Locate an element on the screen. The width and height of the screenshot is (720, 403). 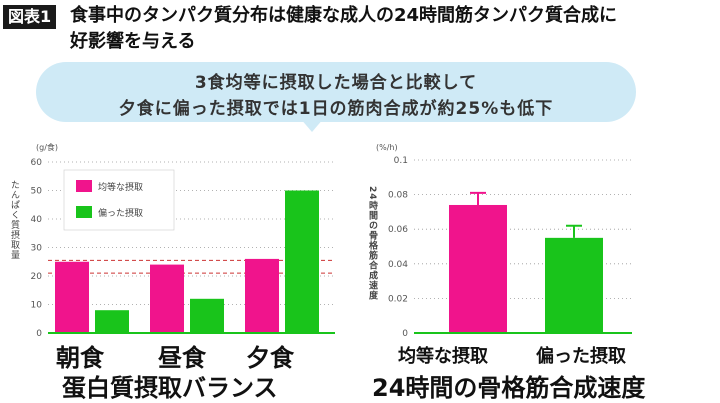
y-tick-label: 60 is located at coordinates (37, 163).